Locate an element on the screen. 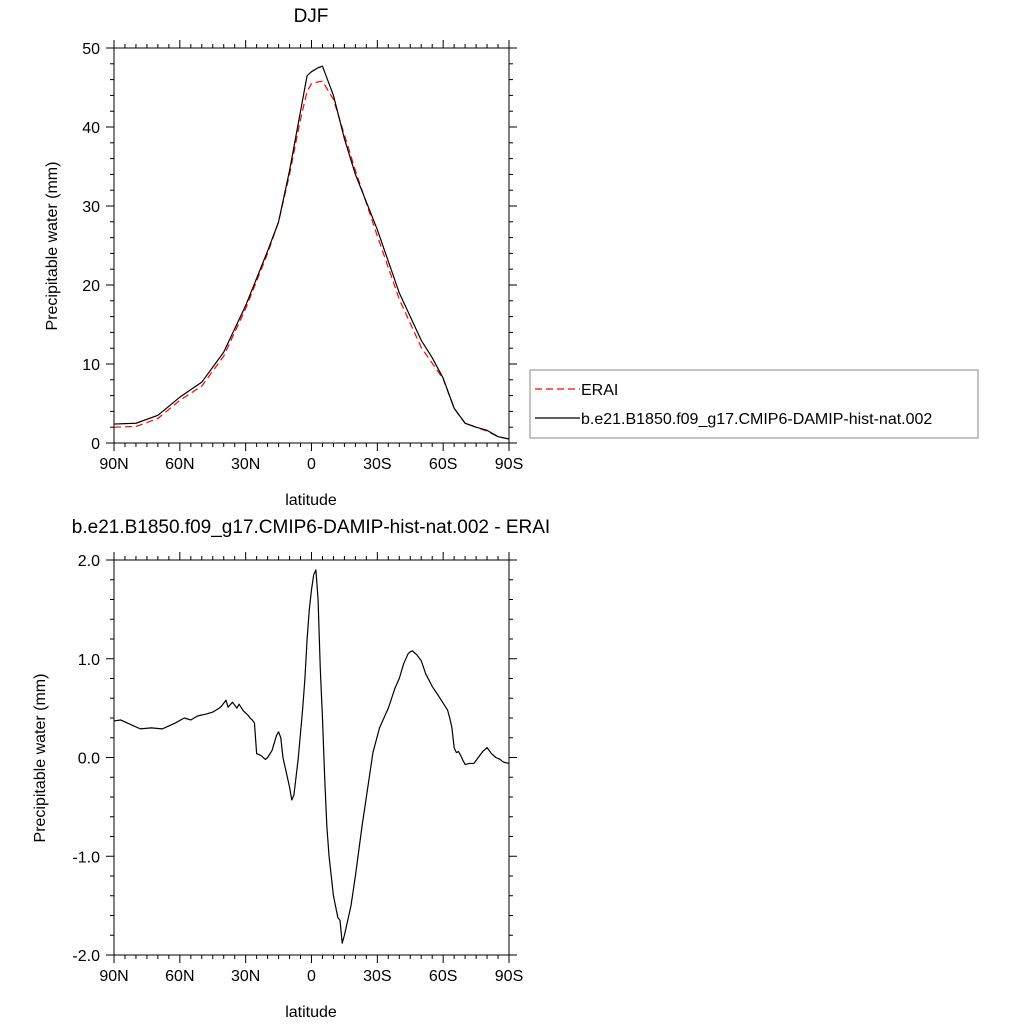 The width and height of the screenshot is (1024, 1024). y-tick-label: 50 is located at coordinates (91, 49).